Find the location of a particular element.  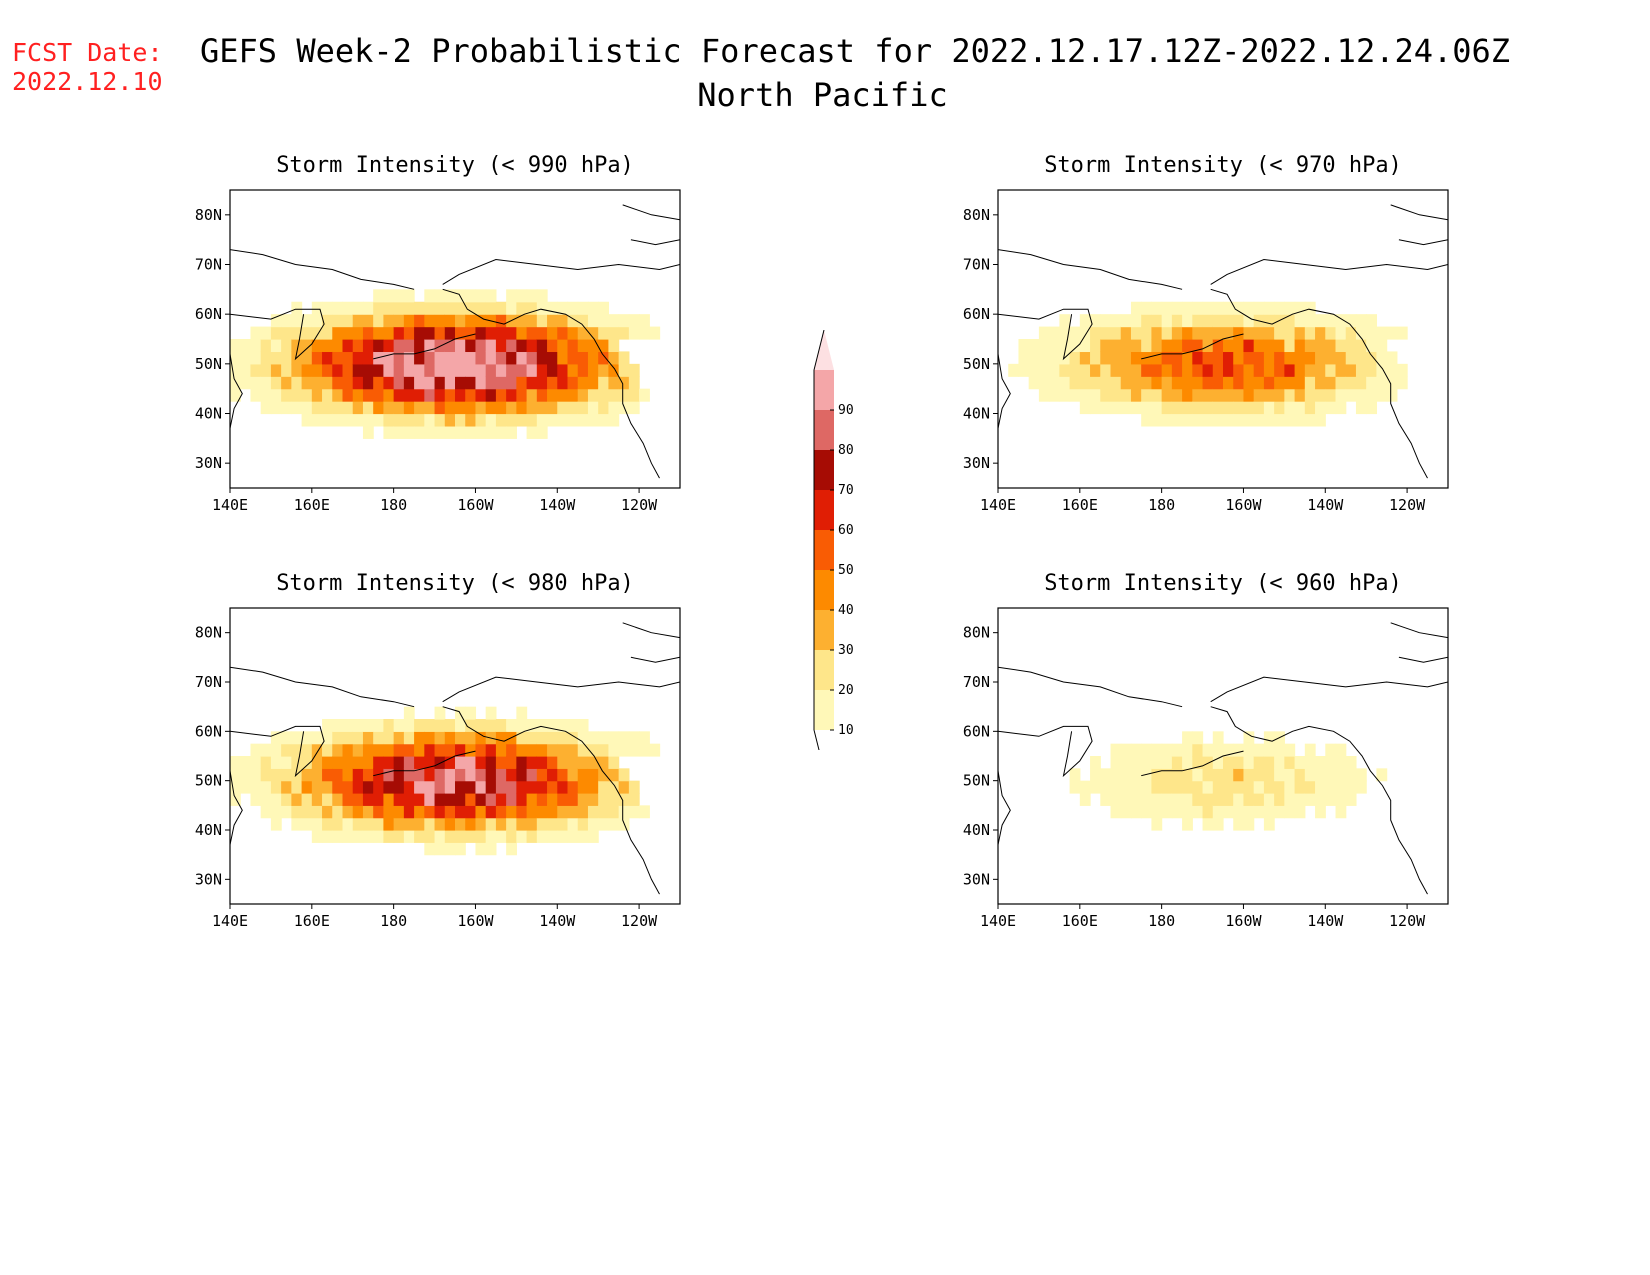

panel-title: Storm Intensity (< 980 hPa) is located at coordinates (455, 583).